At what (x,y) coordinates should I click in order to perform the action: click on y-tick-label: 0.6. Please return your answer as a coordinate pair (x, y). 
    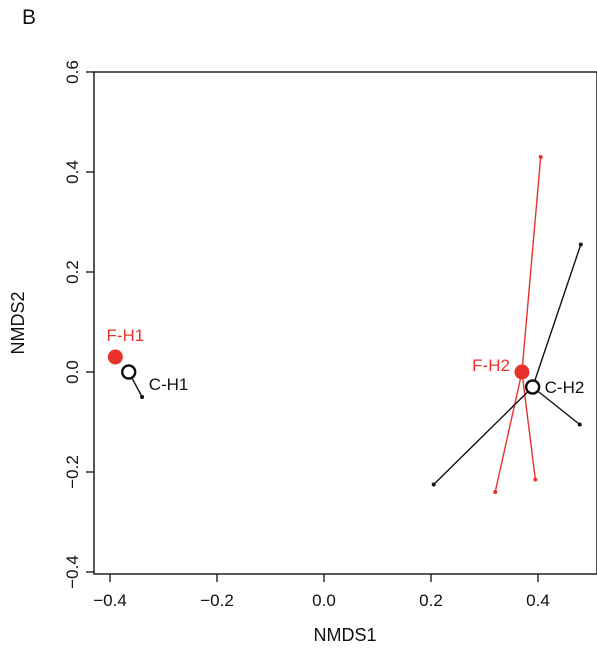
    Looking at the image, I should click on (72, 72).